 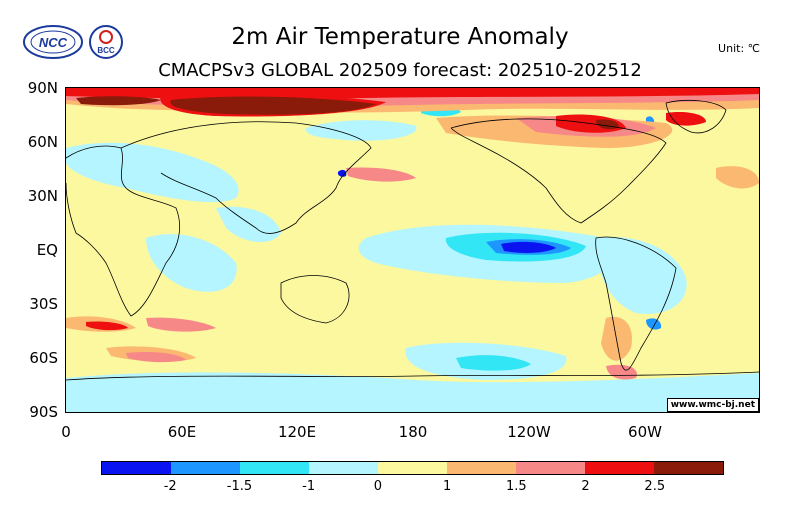 What do you see at coordinates (585, 486) in the screenshot?
I see `colorbar-tick-label: 2` at bounding box center [585, 486].